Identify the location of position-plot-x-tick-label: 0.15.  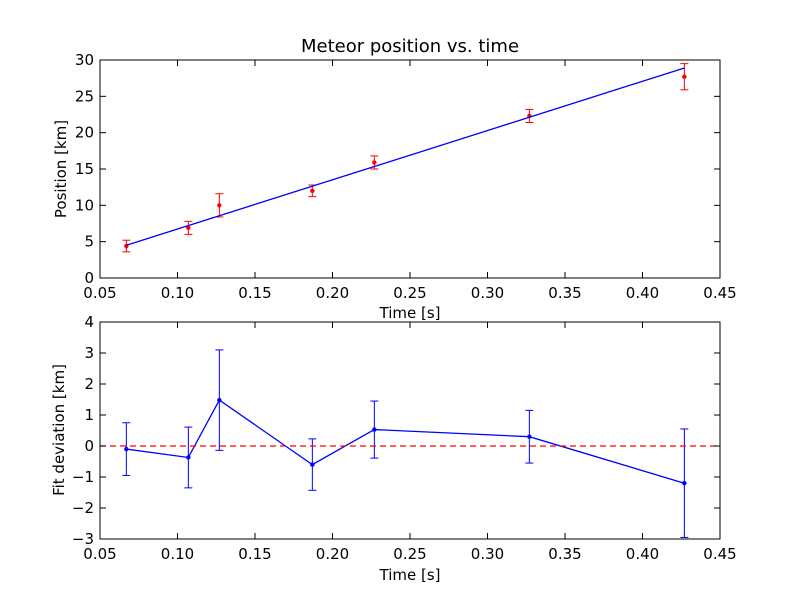
(254, 293).